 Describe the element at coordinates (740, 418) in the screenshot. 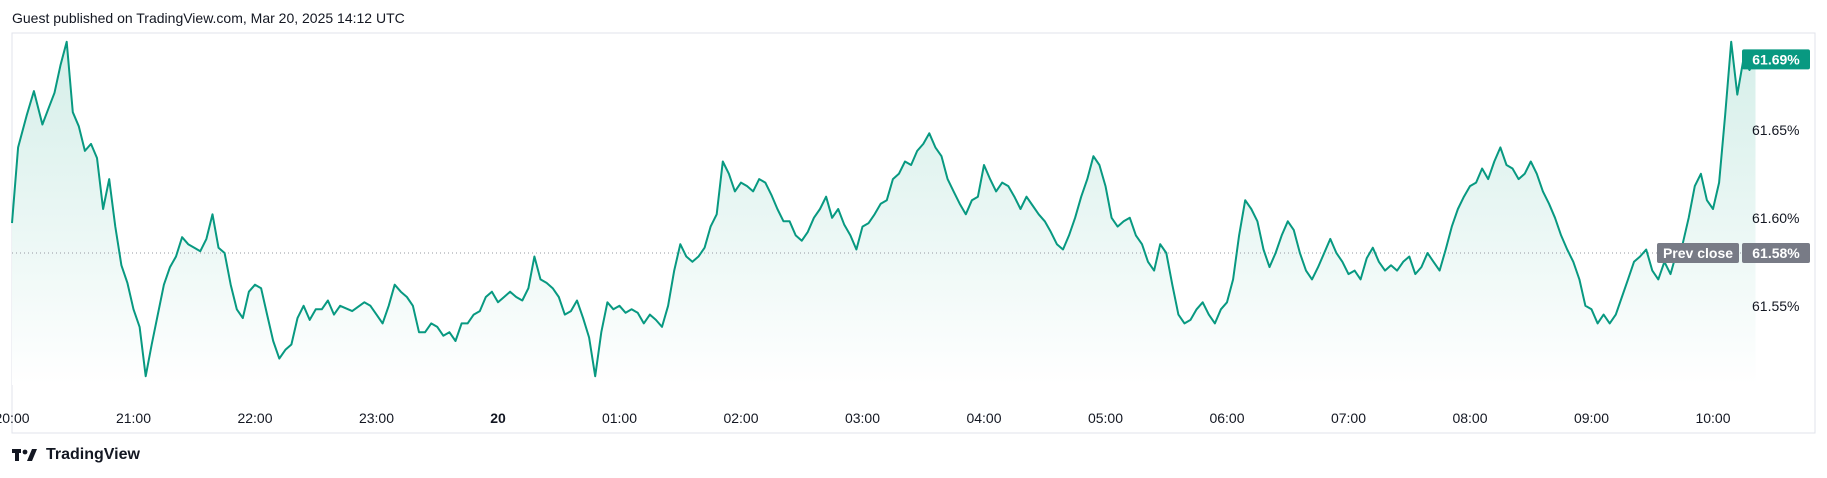

I see `x-tick-label: 02:00` at that location.